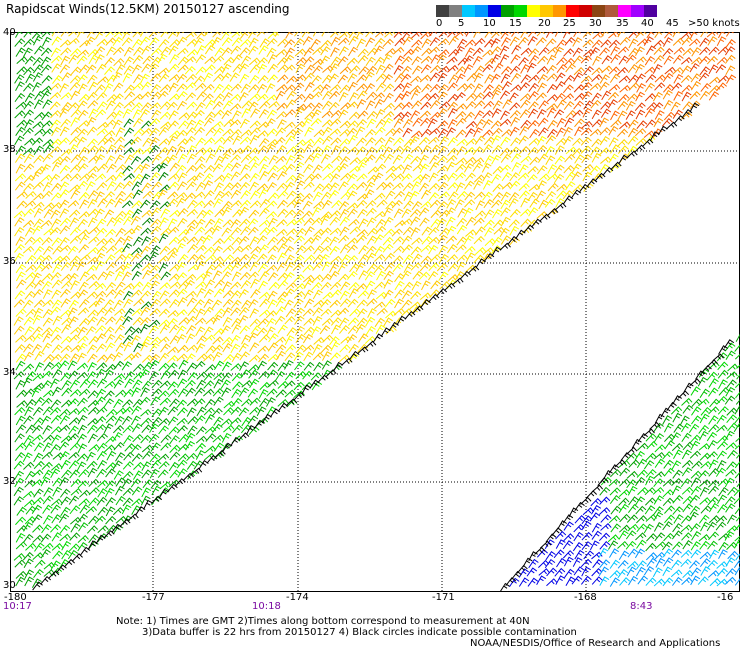  Describe the element at coordinates (9, 32) in the screenshot. I see `lat-label-40: 40` at that location.